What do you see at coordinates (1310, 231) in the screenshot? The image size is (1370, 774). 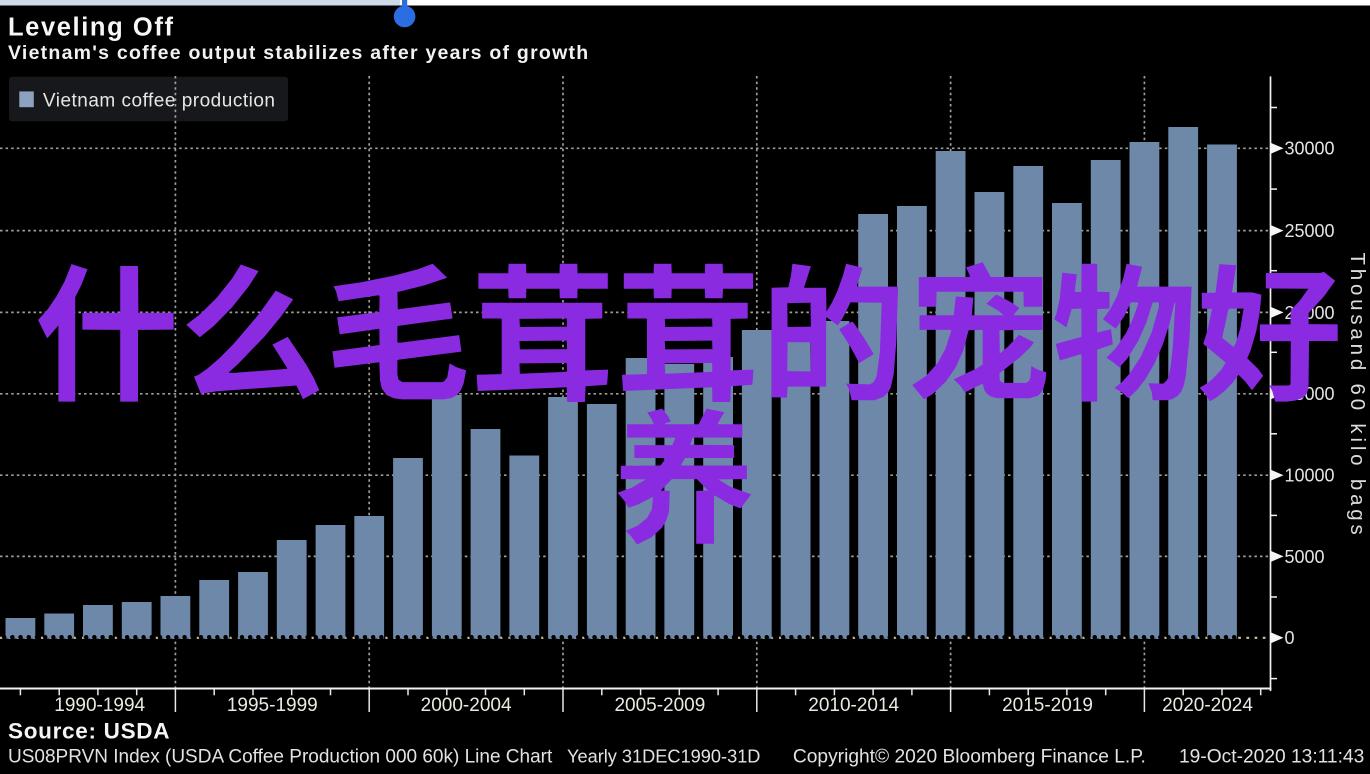 I see `svg-text: 25000` at bounding box center [1310, 231].